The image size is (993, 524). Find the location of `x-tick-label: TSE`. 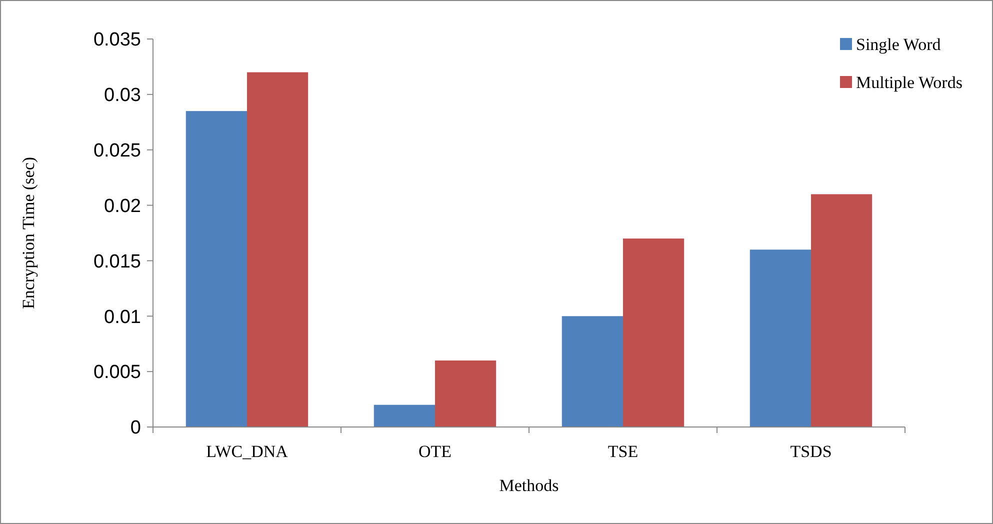

x-tick-label: TSE is located at coordinates (623, 451).